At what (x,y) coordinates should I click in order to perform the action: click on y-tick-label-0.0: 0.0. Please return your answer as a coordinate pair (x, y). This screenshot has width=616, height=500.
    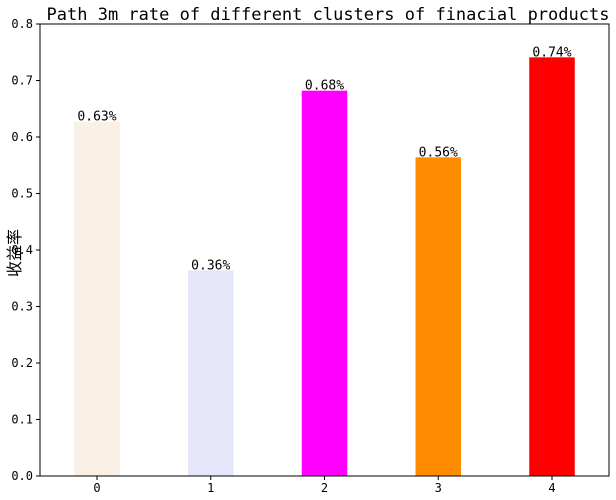
    Looking at the image, I should click on (22, 476).